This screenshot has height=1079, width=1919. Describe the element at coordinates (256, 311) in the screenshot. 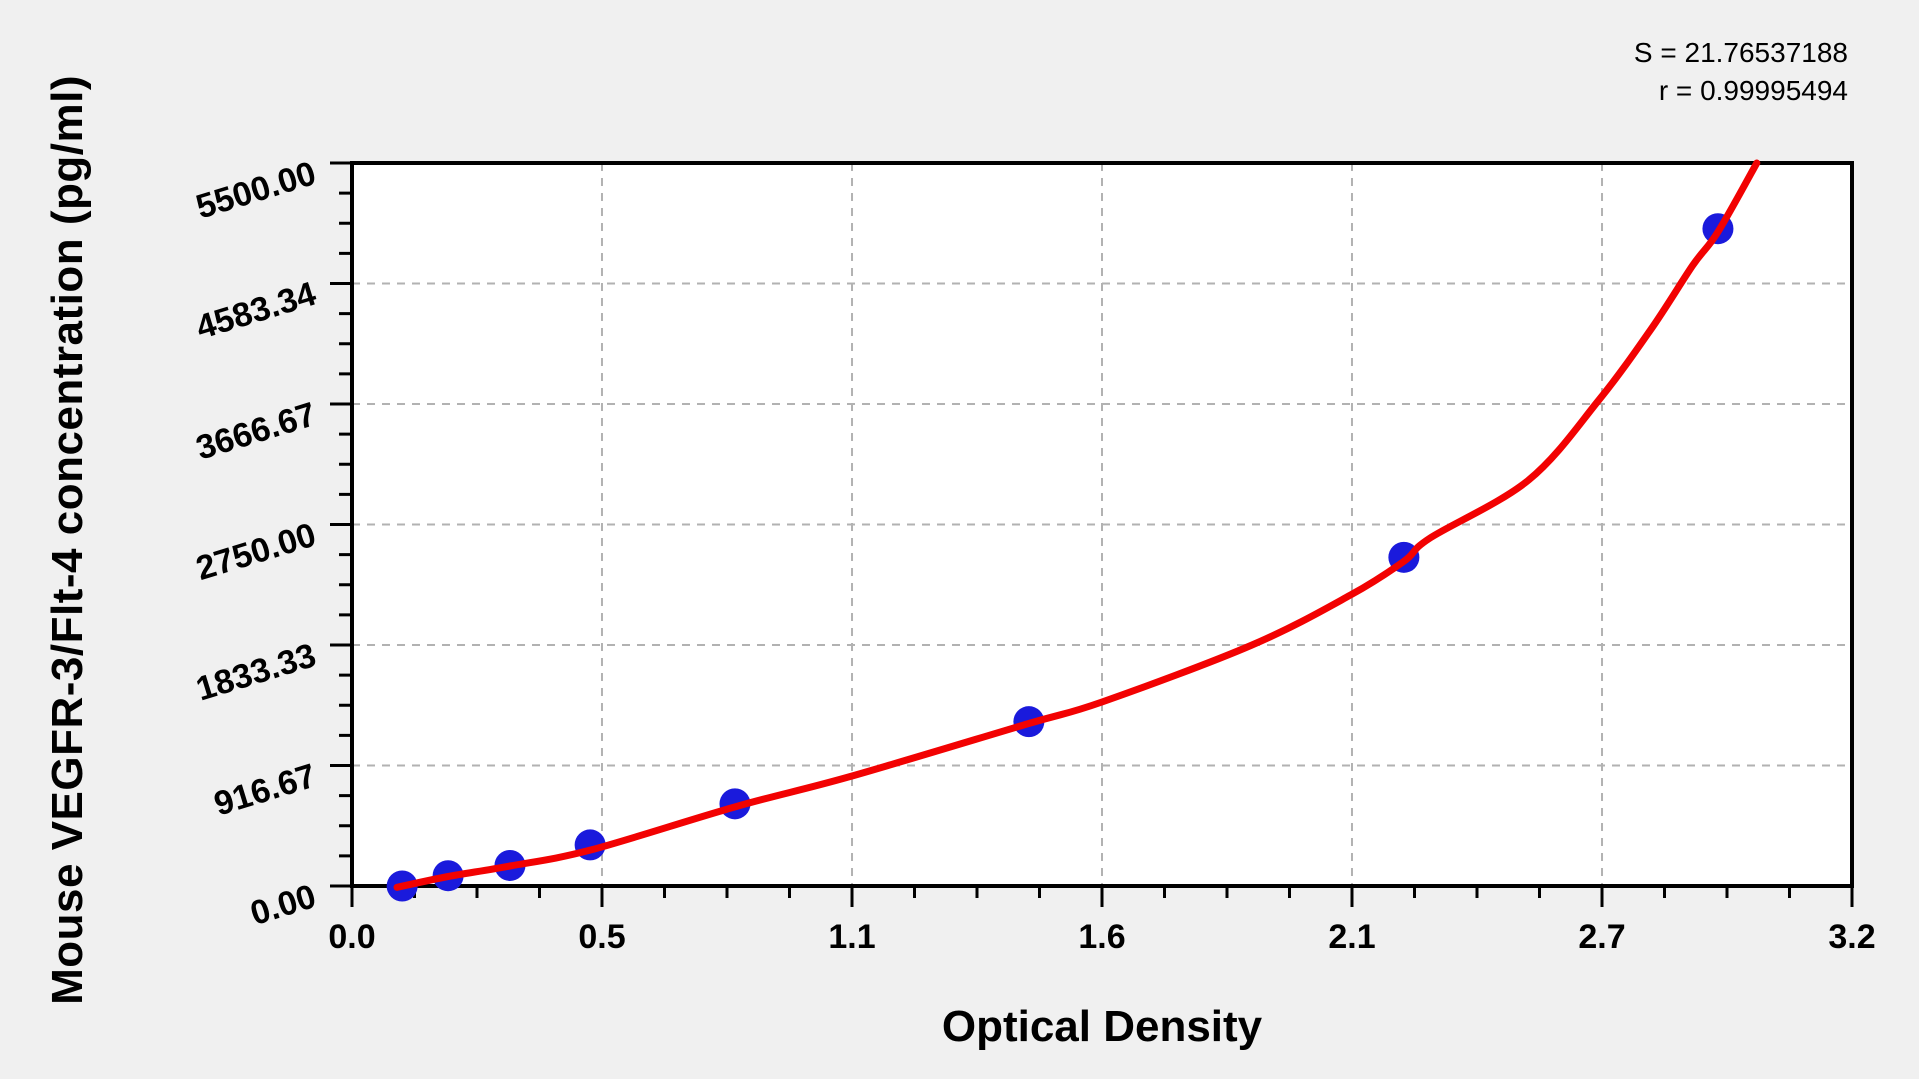

I see `y-tick-label: 4583.34` at that location.